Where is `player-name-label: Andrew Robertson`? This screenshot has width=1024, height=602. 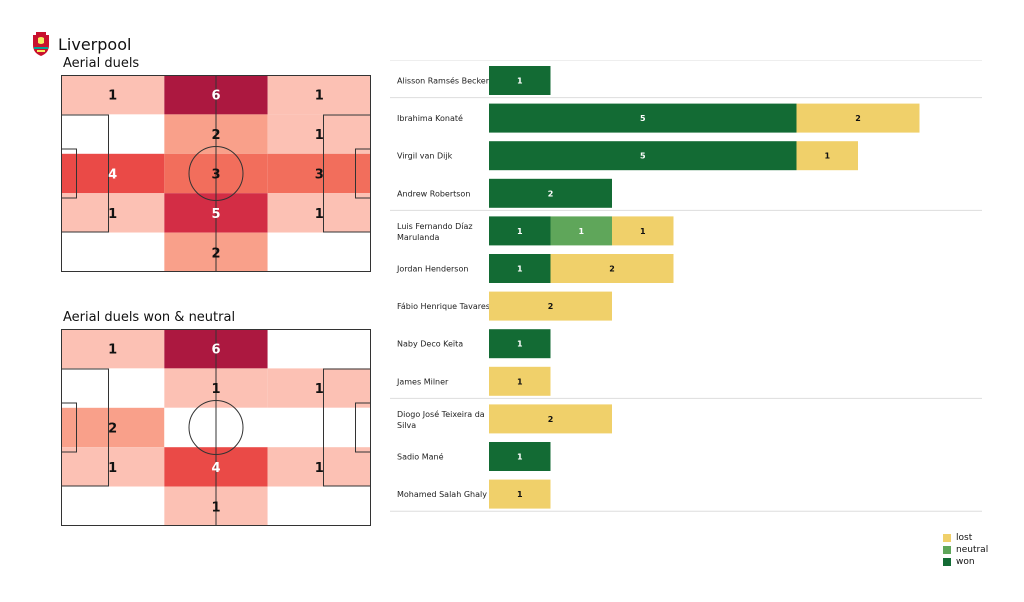
player-name-label: Andrew Robertson is located at coordinates (433, 193).